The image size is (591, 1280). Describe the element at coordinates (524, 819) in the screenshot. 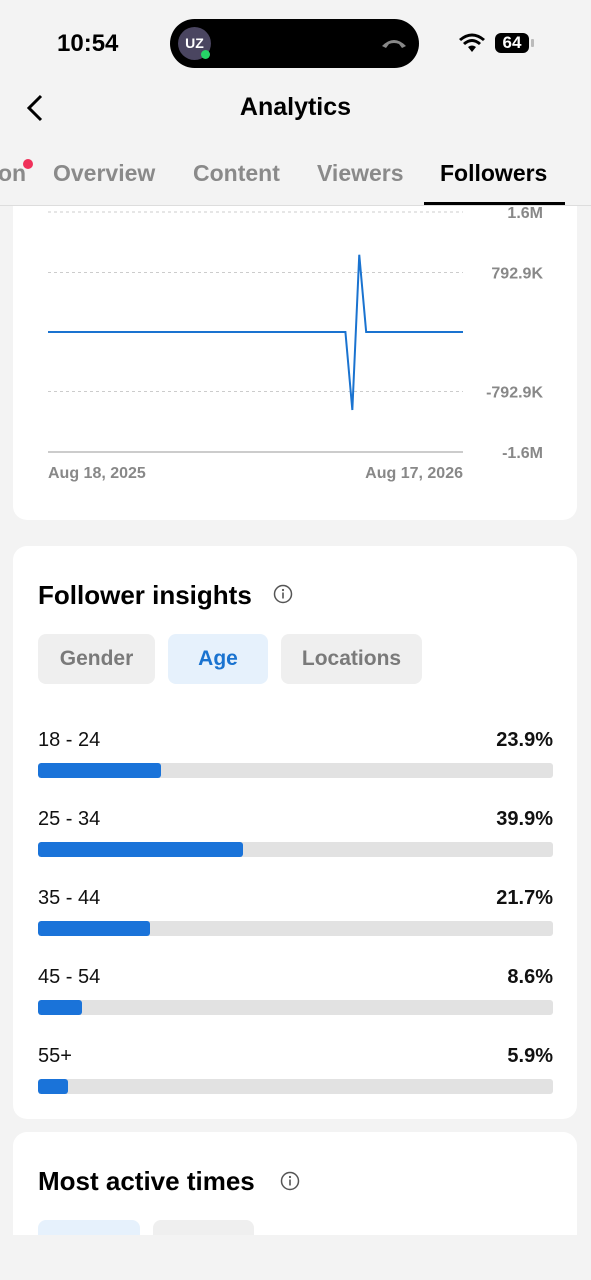

I see `age-percent: 39.9%` at that location.